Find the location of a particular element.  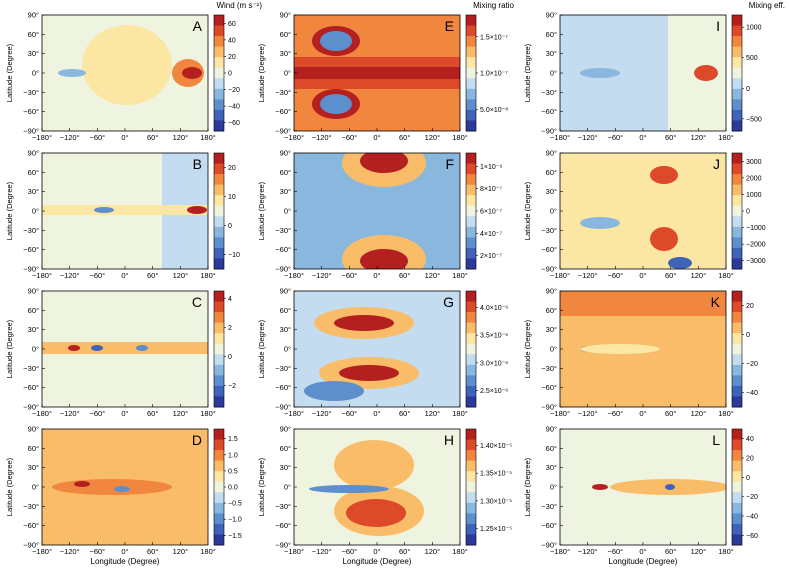

panel-b-ytick-6: −90° is located at coordinates (31, 269).